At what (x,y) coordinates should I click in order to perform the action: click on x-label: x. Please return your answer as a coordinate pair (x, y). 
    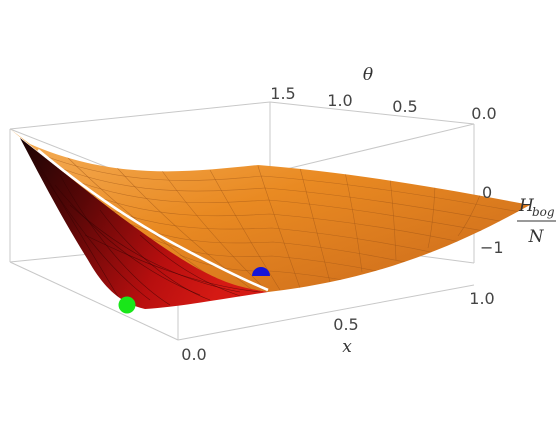
    Looking at the image, I should click on (347, 347).